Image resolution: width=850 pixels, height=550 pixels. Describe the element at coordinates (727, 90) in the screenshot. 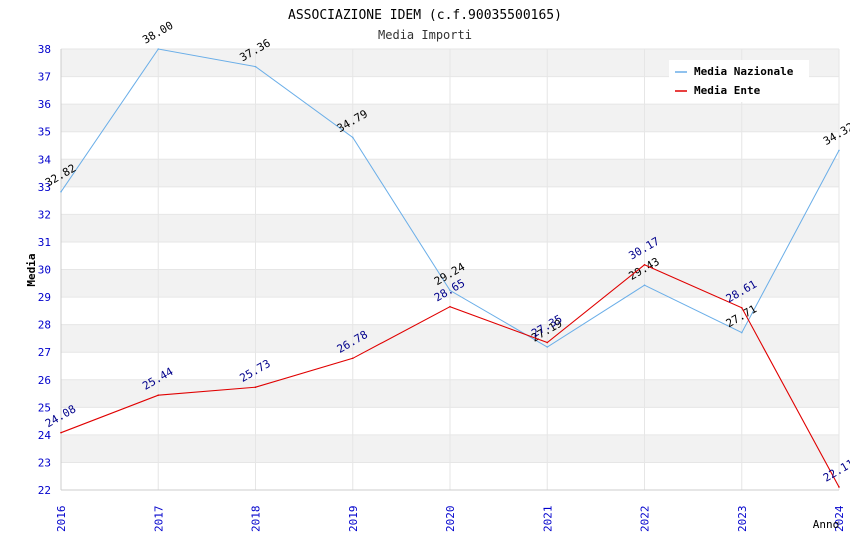

I see `legend-label-ente: Media Ente` at that location.